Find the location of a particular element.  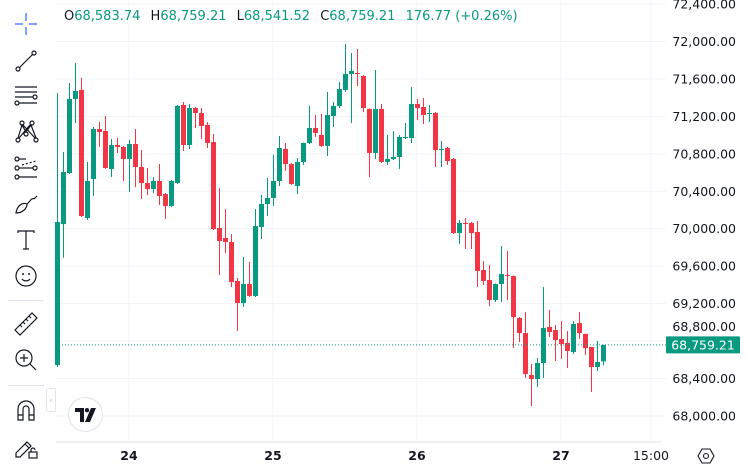

price-tick-label: 68,800.00 is located at coordinates (704, 326).